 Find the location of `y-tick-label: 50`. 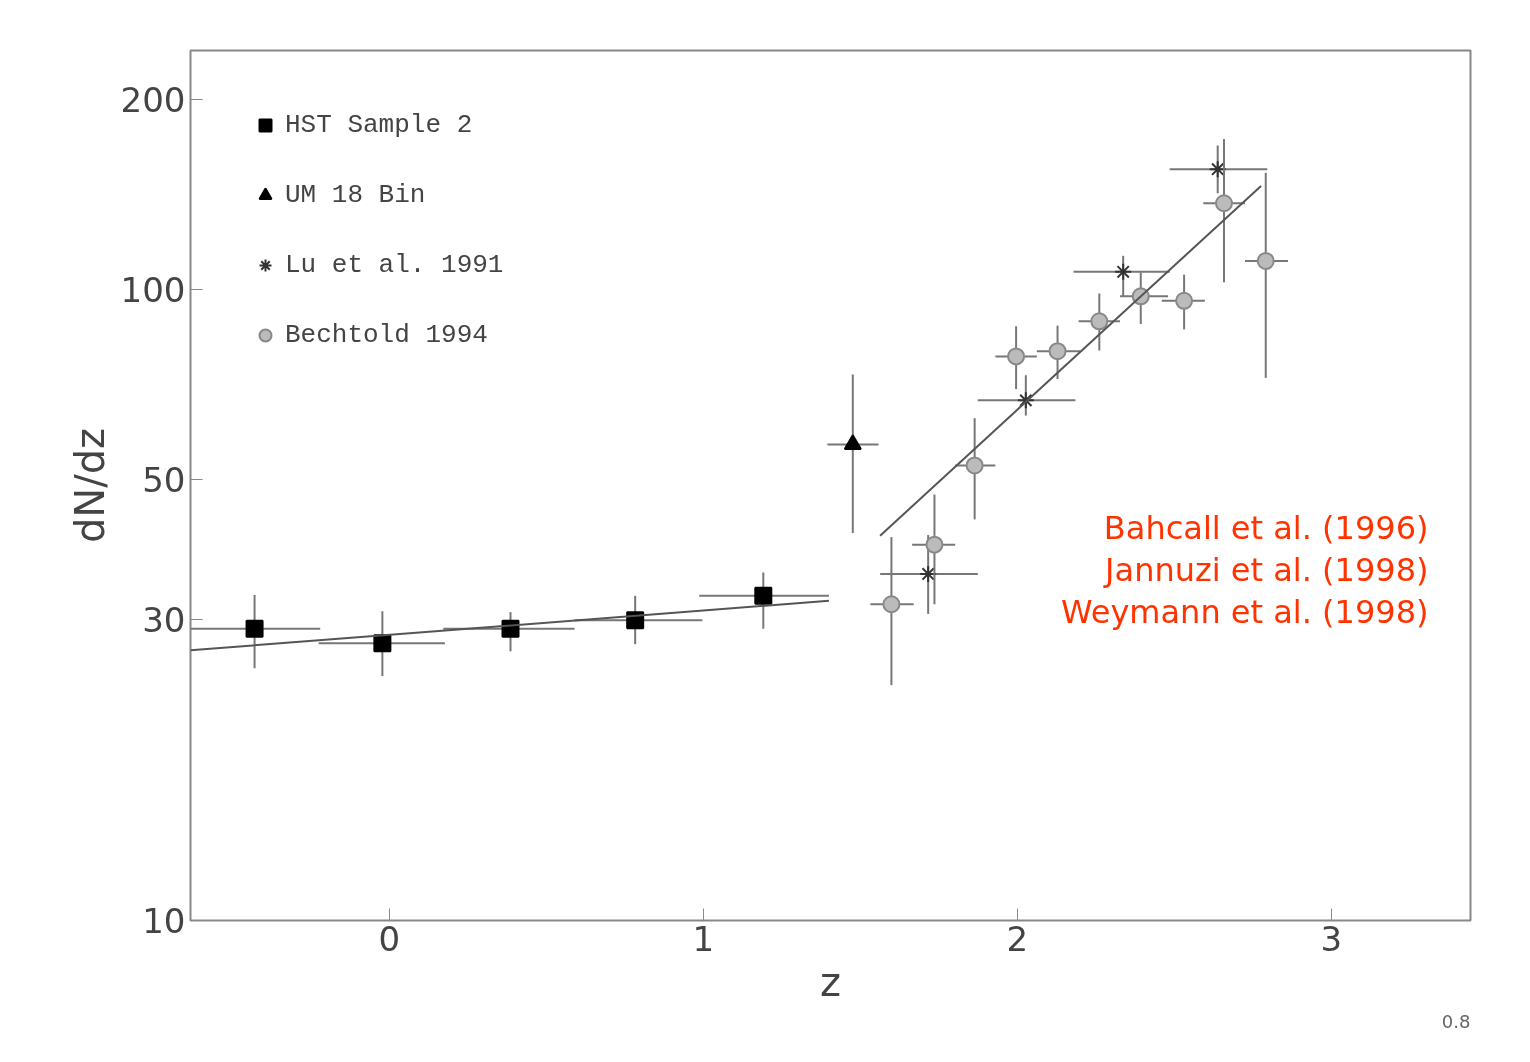

y-tick-label: 50 is located at coordinates (164, 479).